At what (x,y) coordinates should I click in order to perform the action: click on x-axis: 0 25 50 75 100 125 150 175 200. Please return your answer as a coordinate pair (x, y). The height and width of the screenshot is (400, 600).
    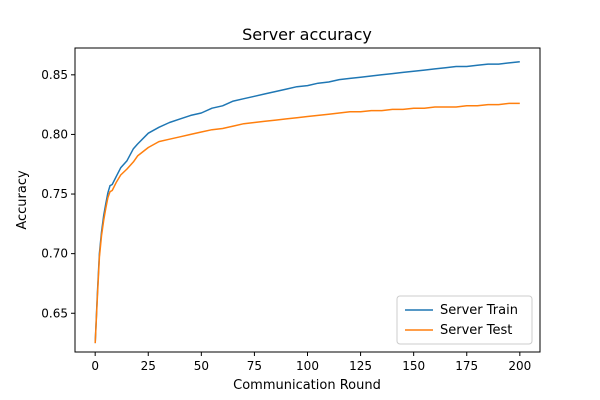
    Looking at the image, I should click on (311, 362).